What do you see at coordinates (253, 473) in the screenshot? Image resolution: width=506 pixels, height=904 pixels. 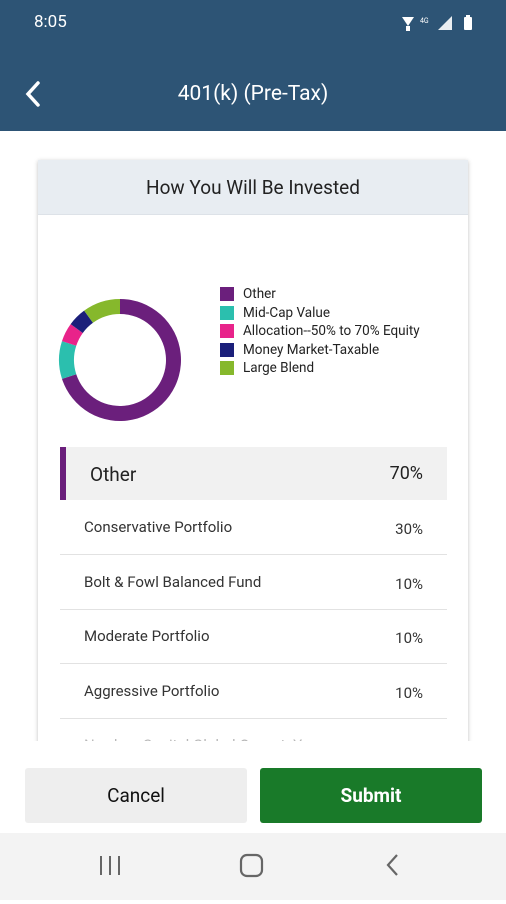 I see `category-row: Other 70%` at bounding box center [253, 473].